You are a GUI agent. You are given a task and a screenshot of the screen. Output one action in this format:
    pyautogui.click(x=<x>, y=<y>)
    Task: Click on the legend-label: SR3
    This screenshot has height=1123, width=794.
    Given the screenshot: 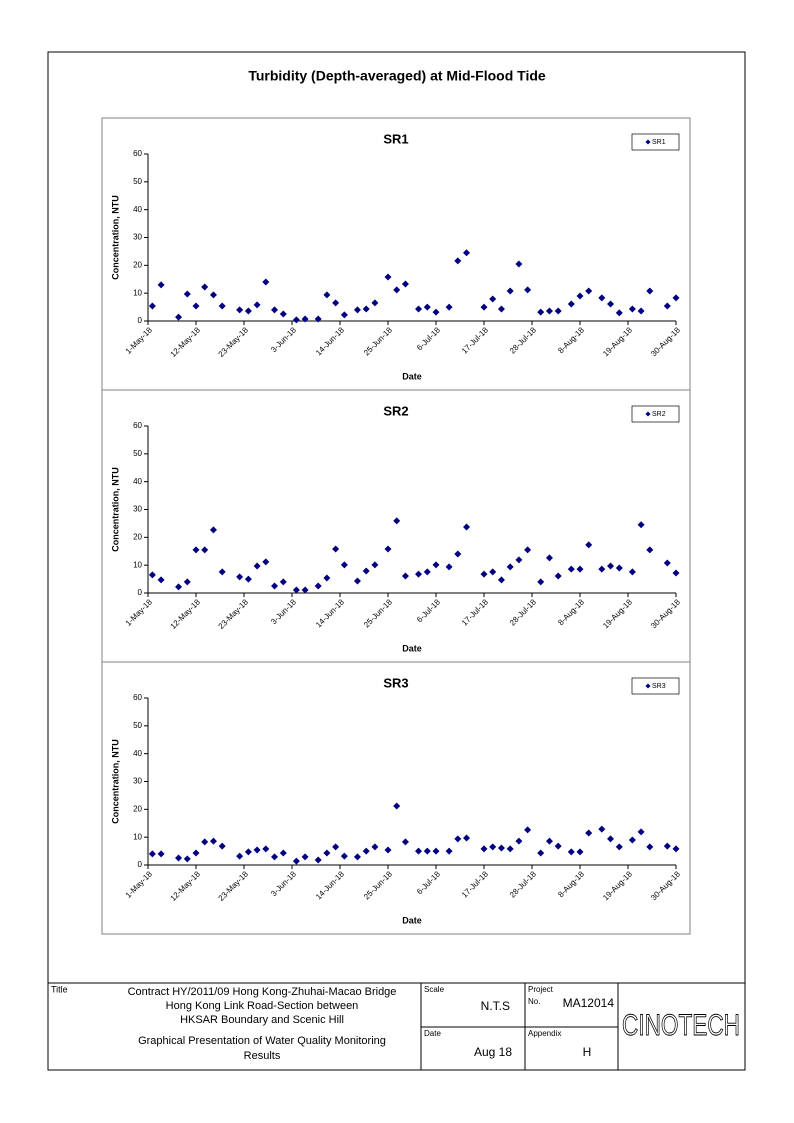 What is the action you would take?
    pyautogui.click(x=659, y=686)
    